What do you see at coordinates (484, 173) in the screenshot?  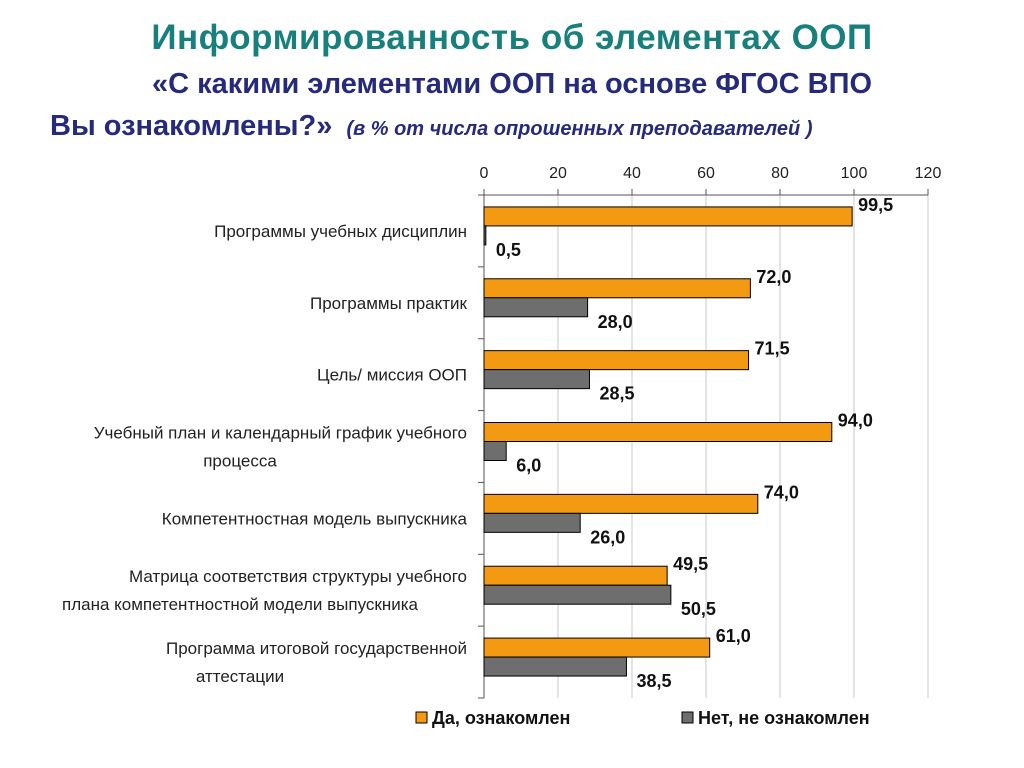 I see `x-tick-label: 0` at bounding box center [484, 173].